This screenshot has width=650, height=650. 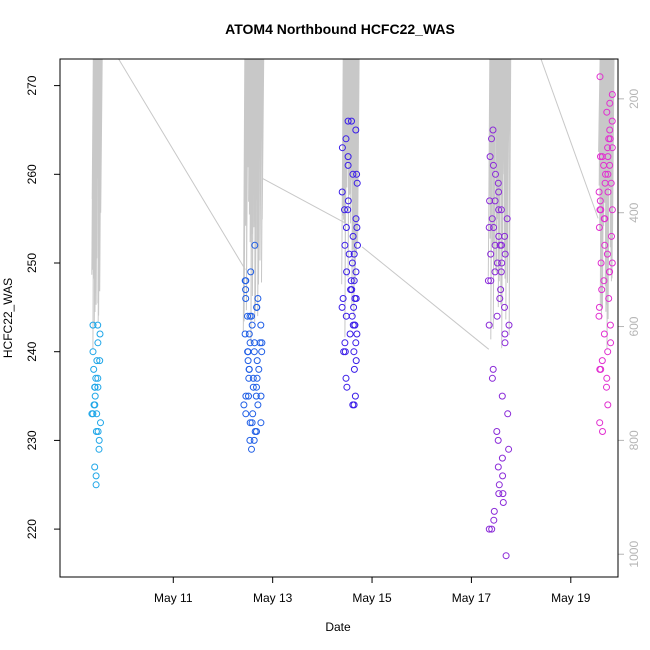 What do you see at coordinates (173, 598) in the screenshot?
I see `x-tick-label: May 11` at bounding box center [173, 598].